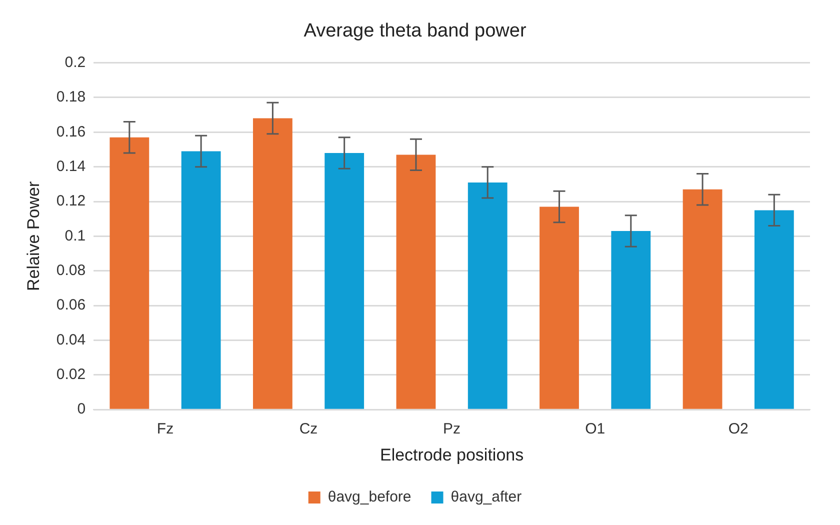 The width and height of the screenshot is (840, 525). What do you see at coordinates (486, 497) in the screenshot?
I see `legend-label: θavg_after` at bounding box center [486, 497].